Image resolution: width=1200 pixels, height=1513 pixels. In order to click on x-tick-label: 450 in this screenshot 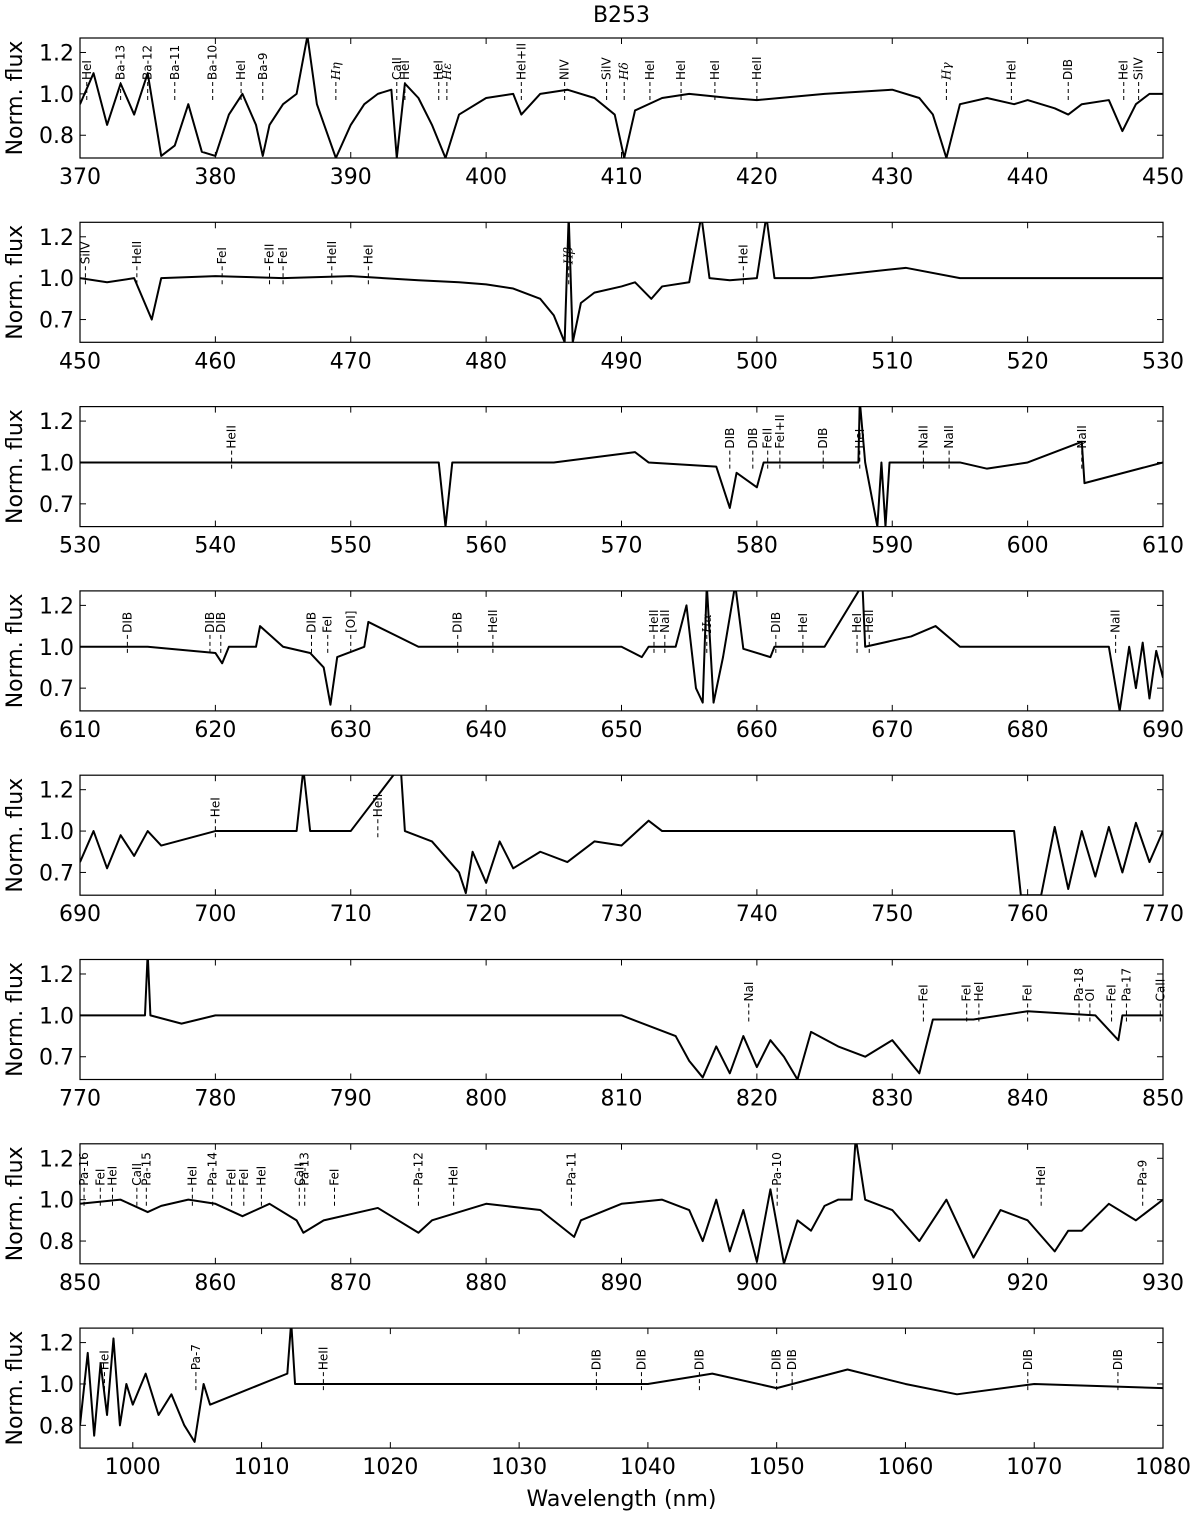, I will do `click(1163, 177)`.